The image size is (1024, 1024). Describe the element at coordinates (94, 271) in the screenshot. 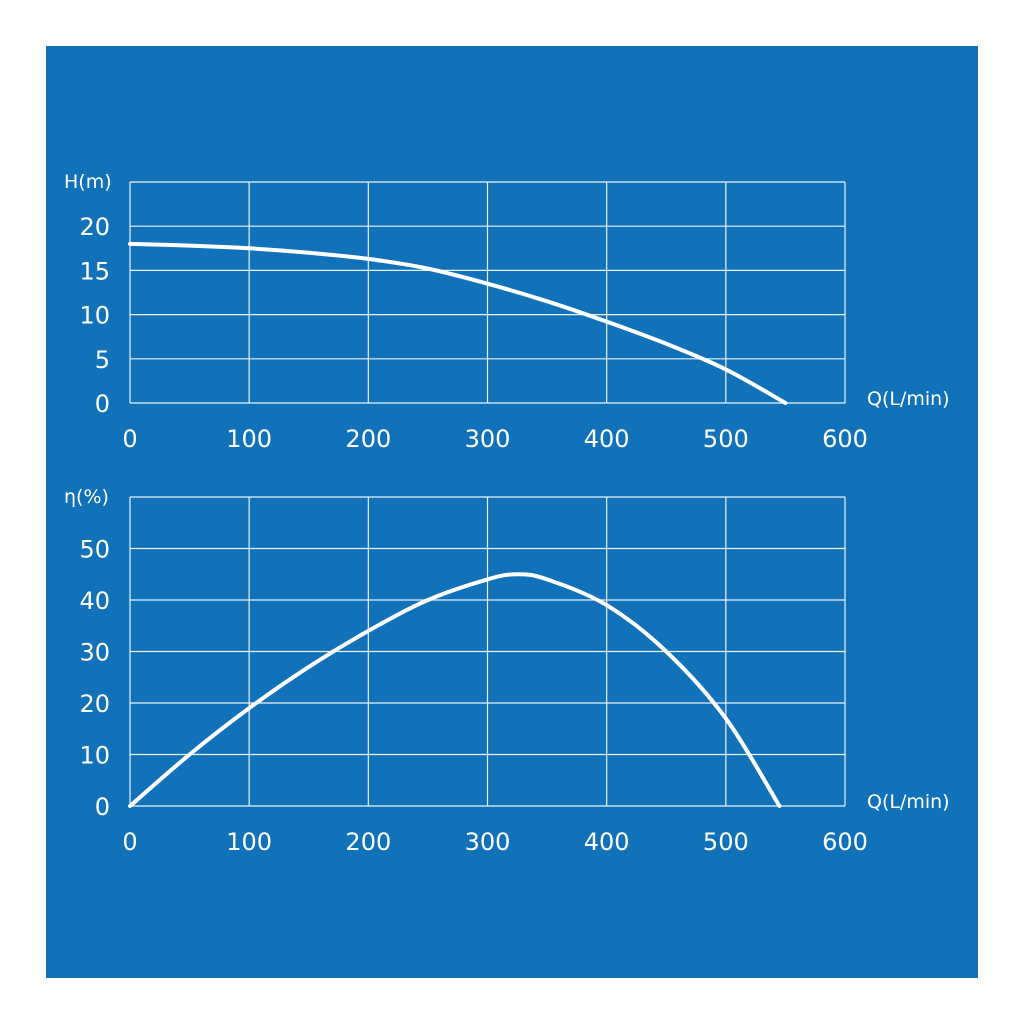

I see `y-tick-label: 15` at that location.